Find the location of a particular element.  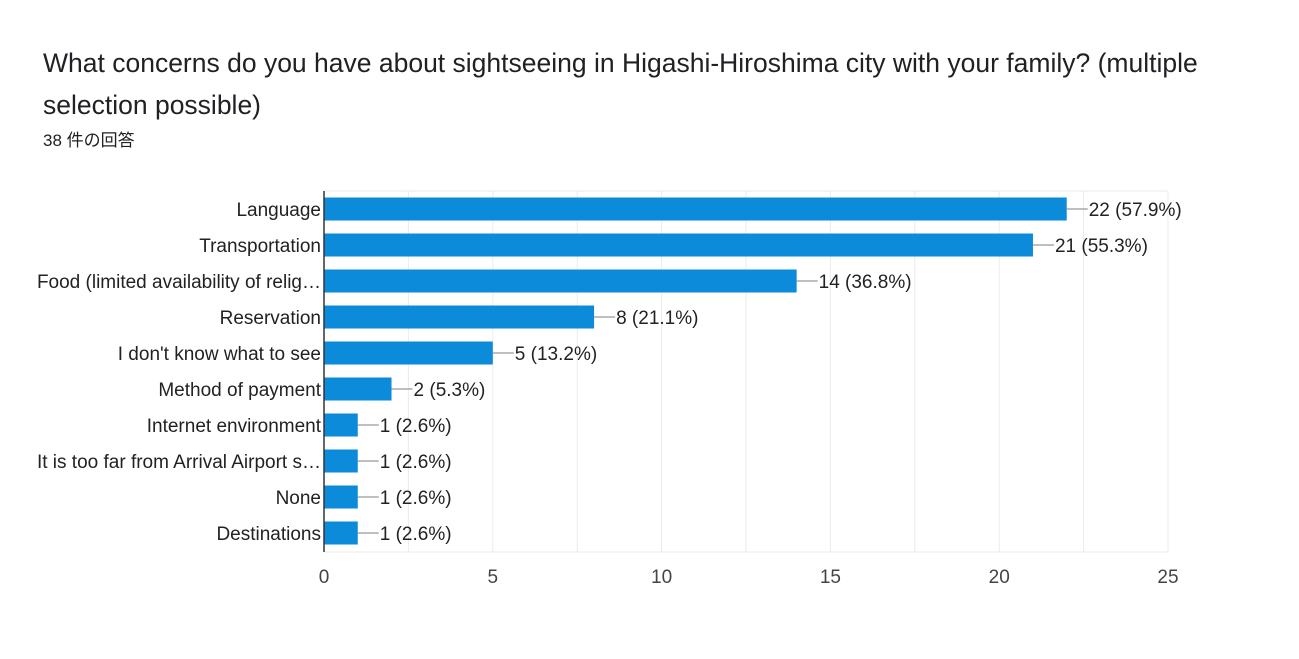

data-label: 5 (13.2%) is located at coordinates (556, 354).